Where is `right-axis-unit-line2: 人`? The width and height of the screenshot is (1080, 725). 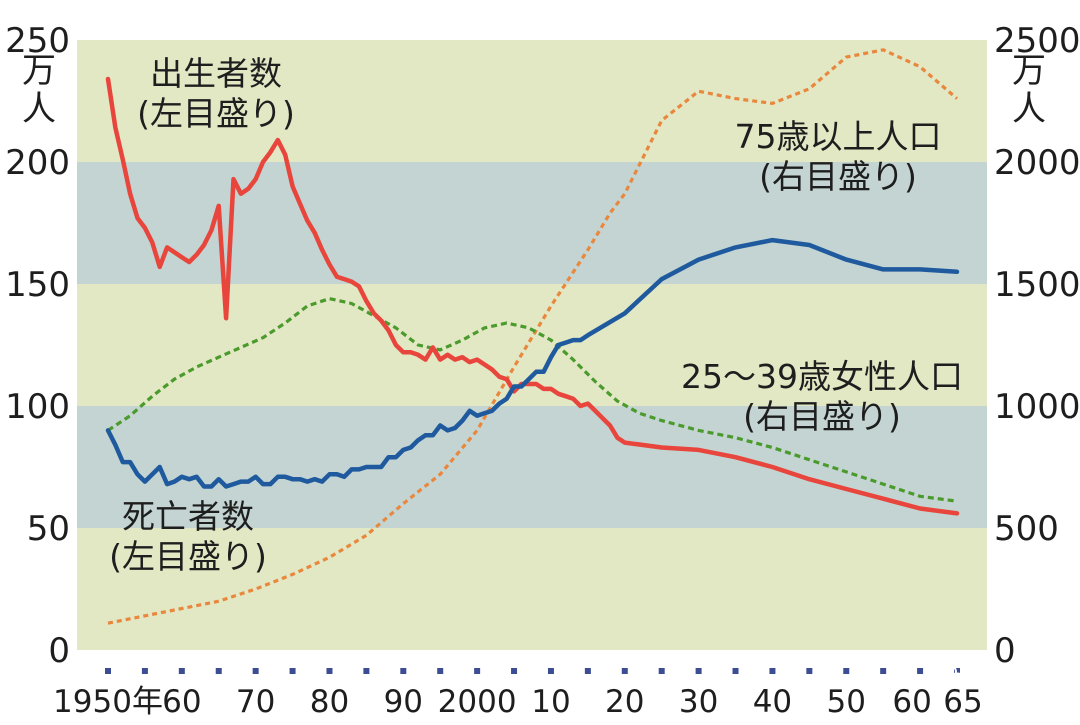 right-axis-unit-line2: 人 is located at coordinates (1029, 109).